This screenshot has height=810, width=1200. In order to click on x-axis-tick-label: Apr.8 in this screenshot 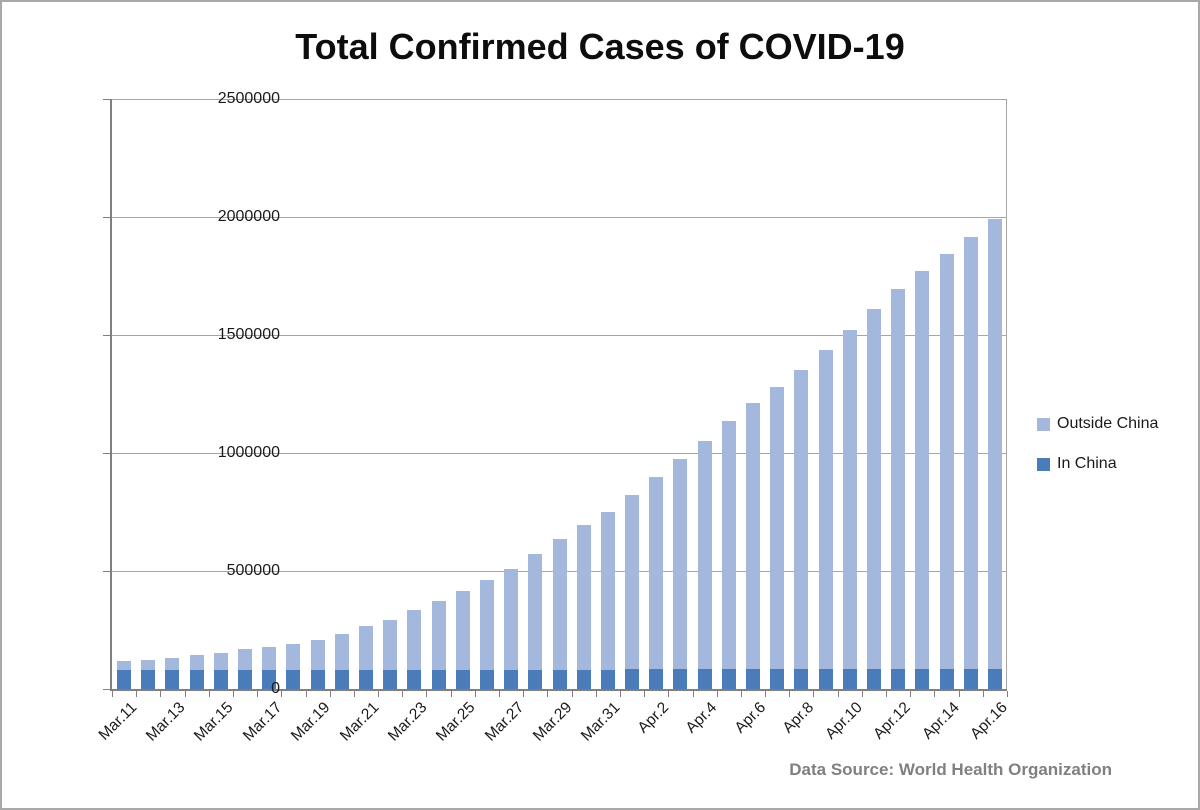, I will do `click(798, 718)`.